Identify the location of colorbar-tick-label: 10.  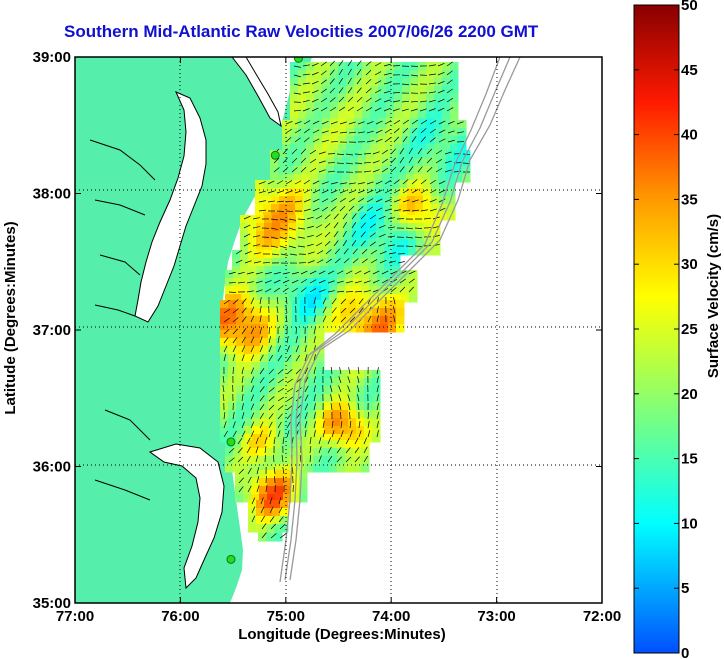
(689, 523).